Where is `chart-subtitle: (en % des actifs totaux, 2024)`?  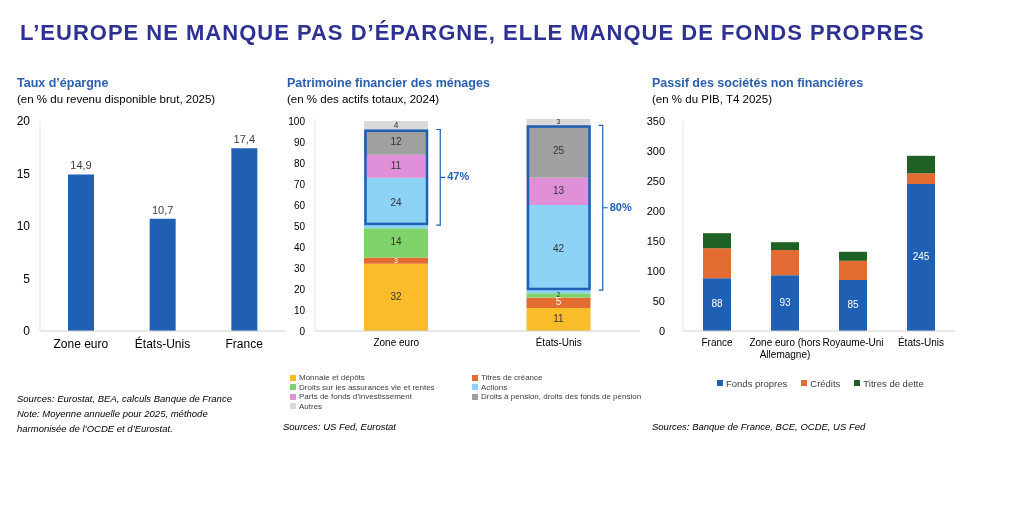 chart-subtitle: (en % des actifs totaux, 2024) is located at coordinates (363, 99).